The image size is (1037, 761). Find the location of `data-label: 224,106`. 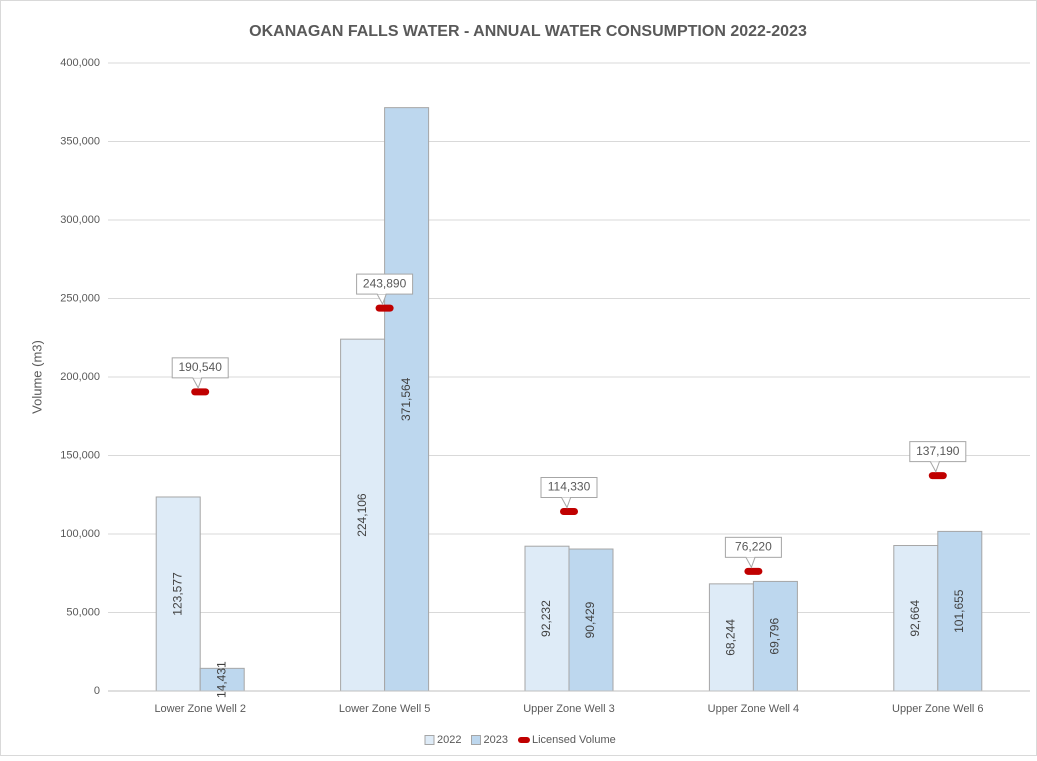

data-label: 224,106 is located at coordinates (362, 515).